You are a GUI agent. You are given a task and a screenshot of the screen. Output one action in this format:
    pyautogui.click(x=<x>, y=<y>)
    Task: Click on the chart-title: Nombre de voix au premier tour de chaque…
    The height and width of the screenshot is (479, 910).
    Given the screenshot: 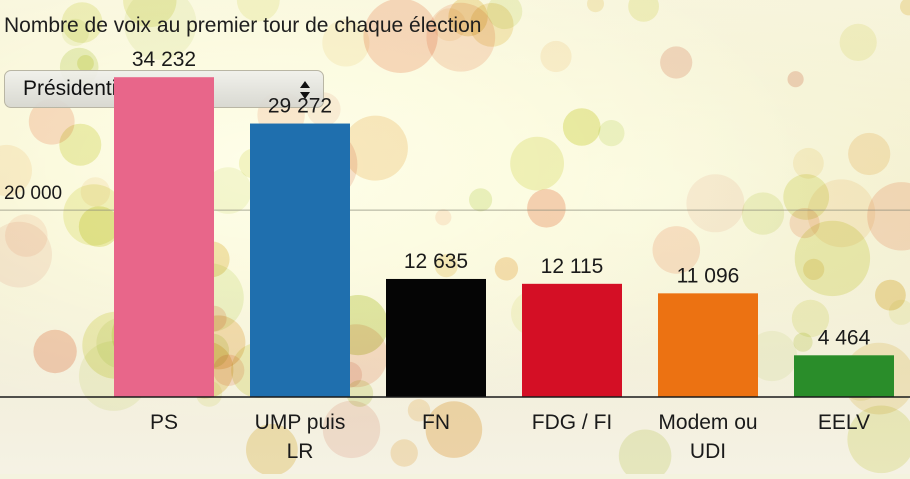 What is the action you would take?
    pyautogui.click(x=243, y=25)
    